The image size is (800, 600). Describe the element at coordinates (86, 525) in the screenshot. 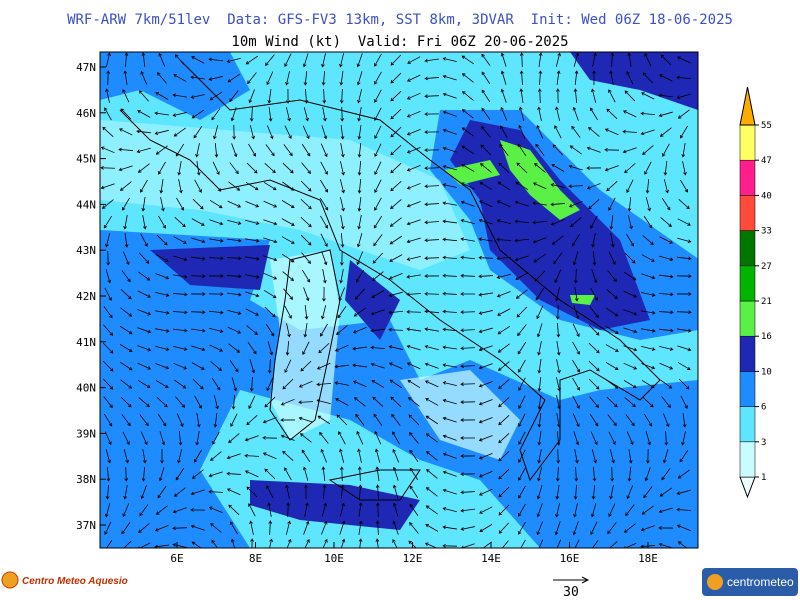

I see `lat-label: 37N` at that location.